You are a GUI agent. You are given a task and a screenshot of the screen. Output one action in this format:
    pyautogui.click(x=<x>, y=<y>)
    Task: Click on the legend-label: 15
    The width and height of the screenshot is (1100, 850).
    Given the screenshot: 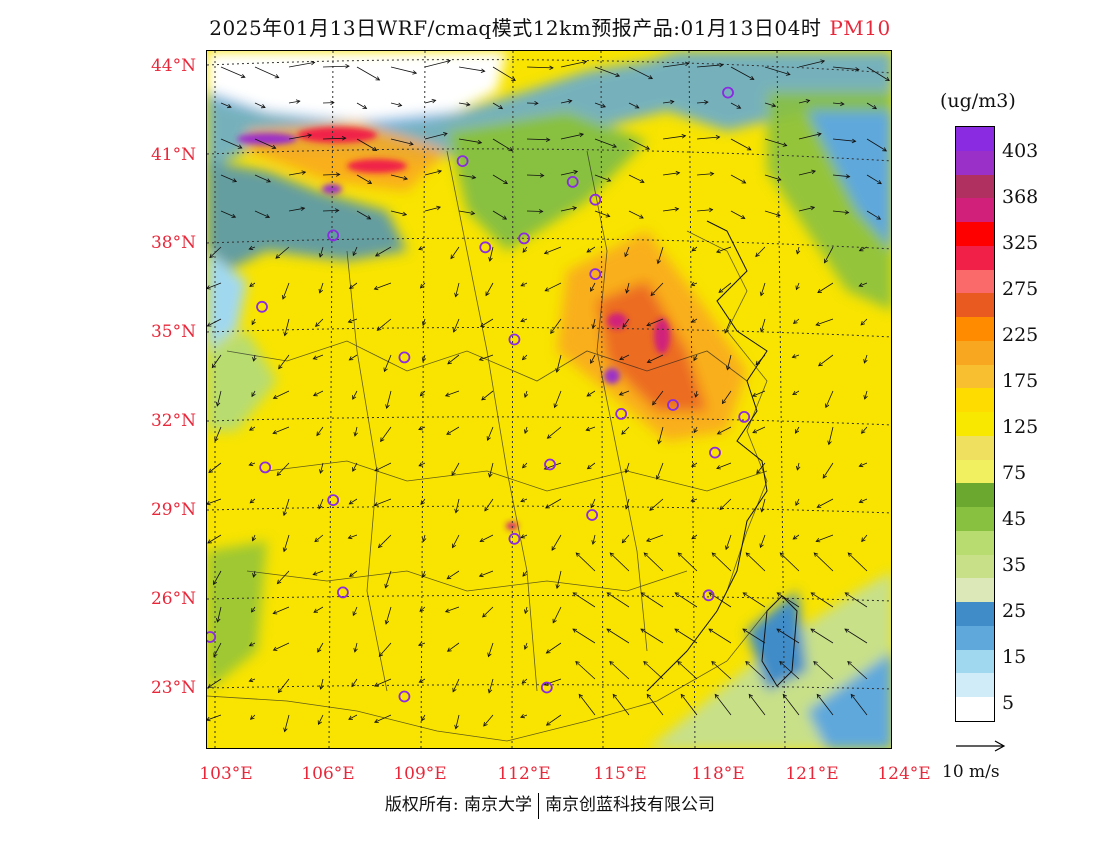 What is the action you would take?
    pyautogui.click(x=1014, y=657)
    